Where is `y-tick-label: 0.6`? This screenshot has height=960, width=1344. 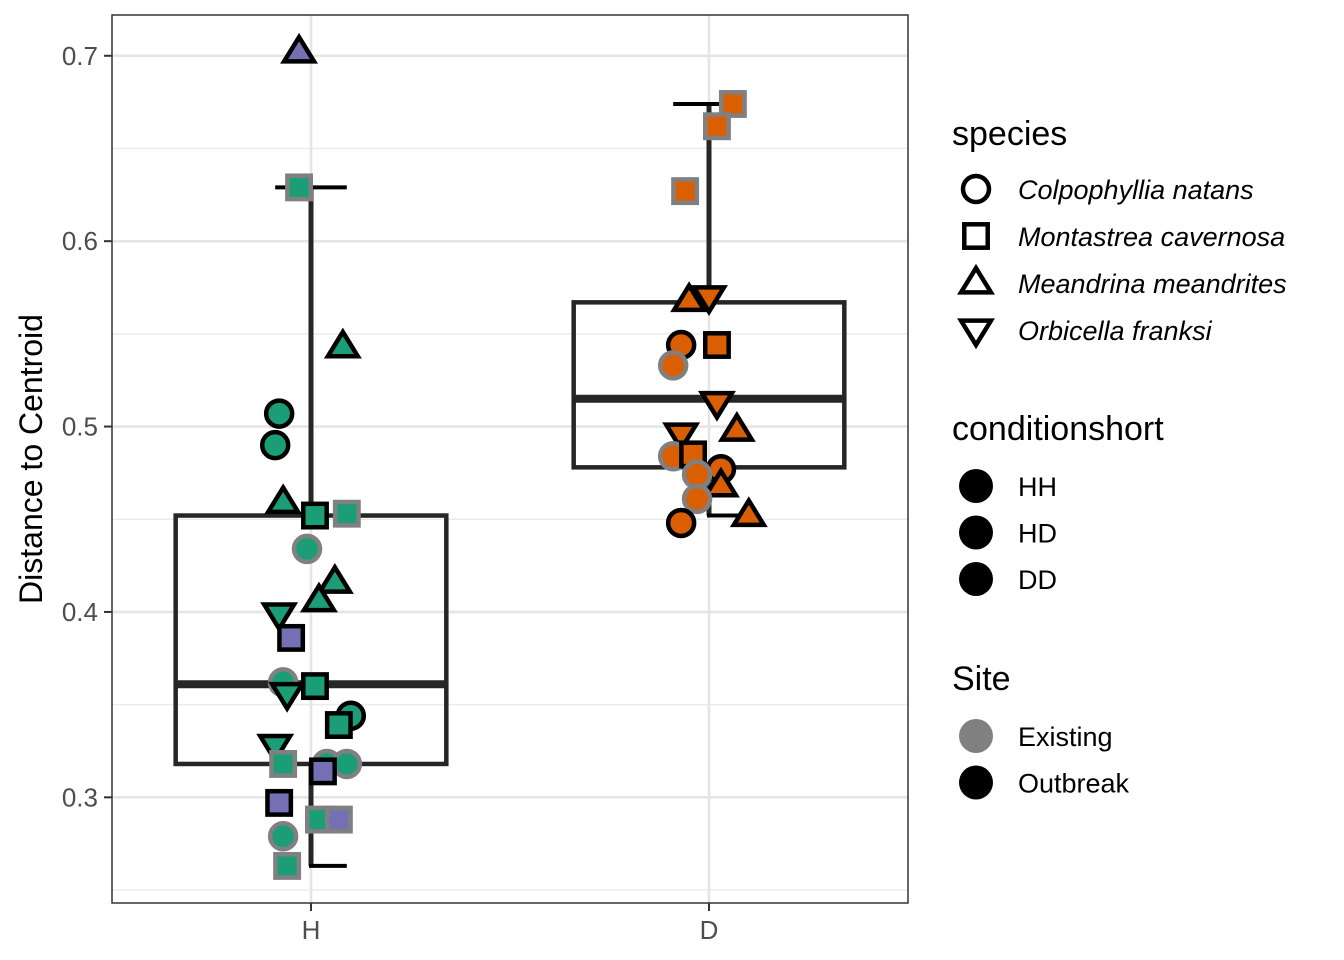
y-tick-label: 0.6 is located at coordinates (80, 241).